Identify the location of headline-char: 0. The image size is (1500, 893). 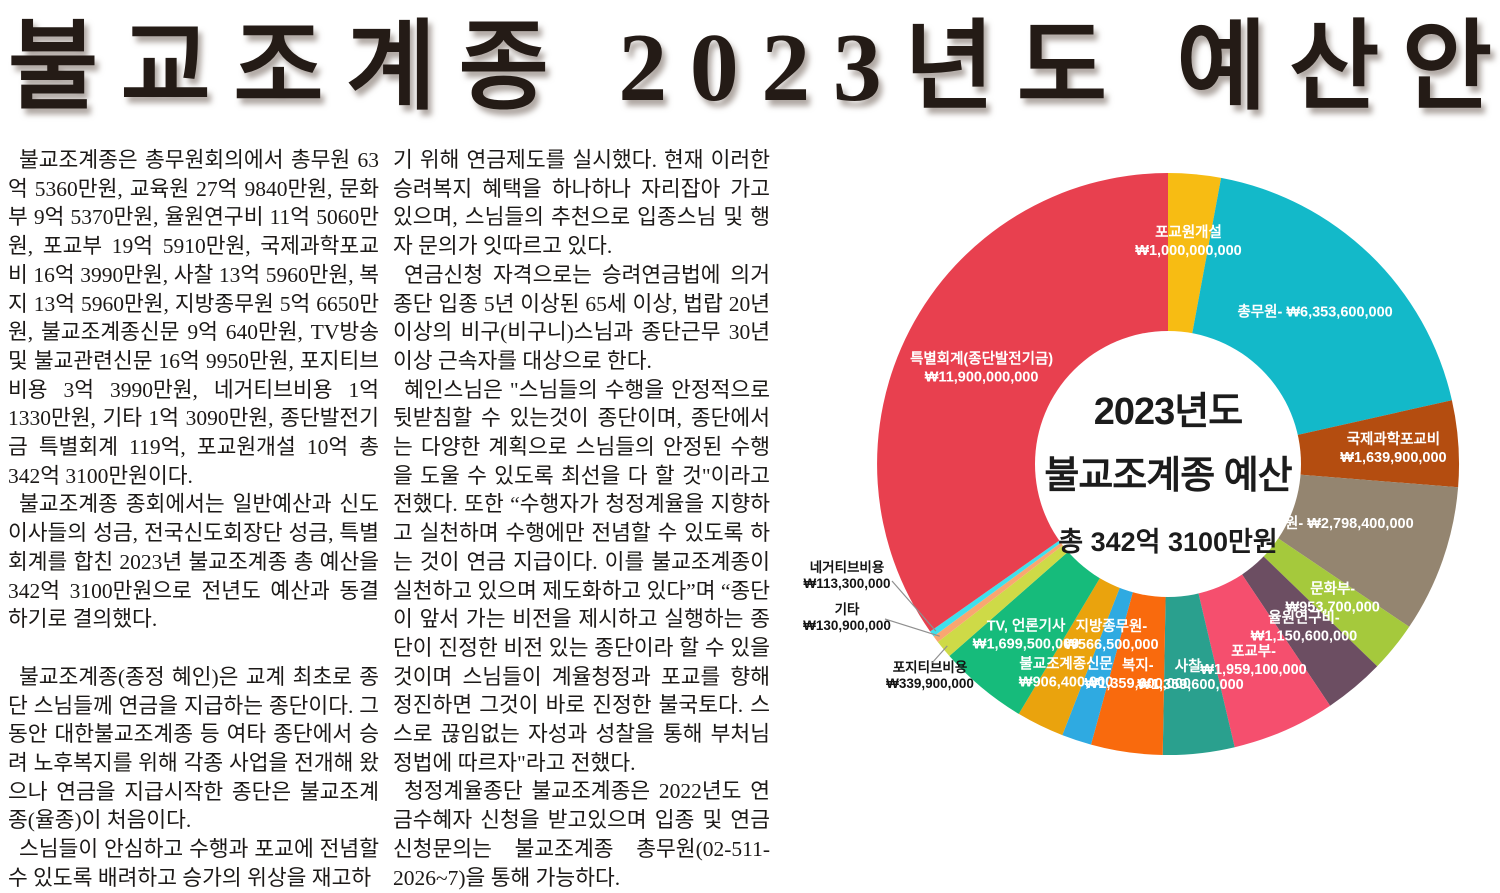
(714, 68).